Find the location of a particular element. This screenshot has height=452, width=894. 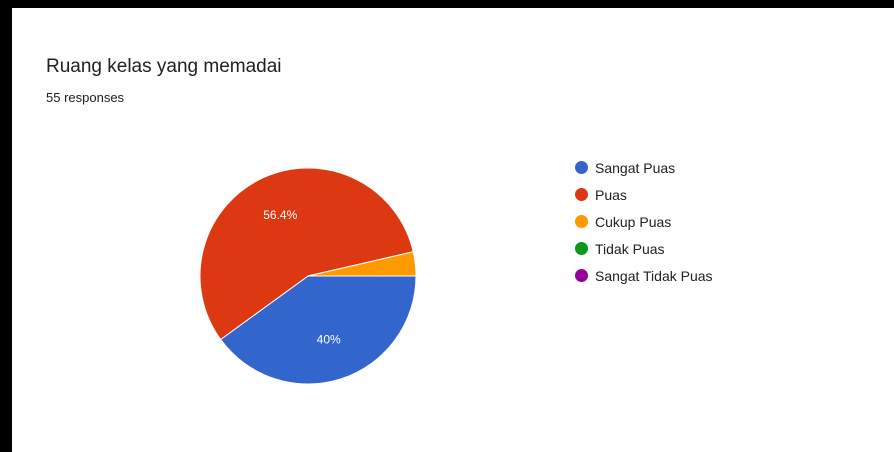

responses-count: 55 responses is located at coordinates (85, 97).